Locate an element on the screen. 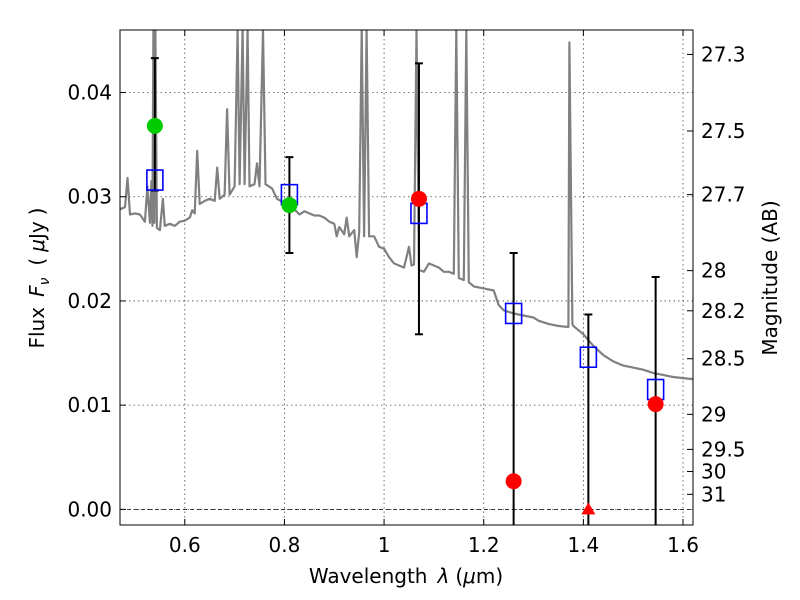 This screenshot has width=800, height=600. magnitude-tick-label: 29 is located at coordinates (713, 414).